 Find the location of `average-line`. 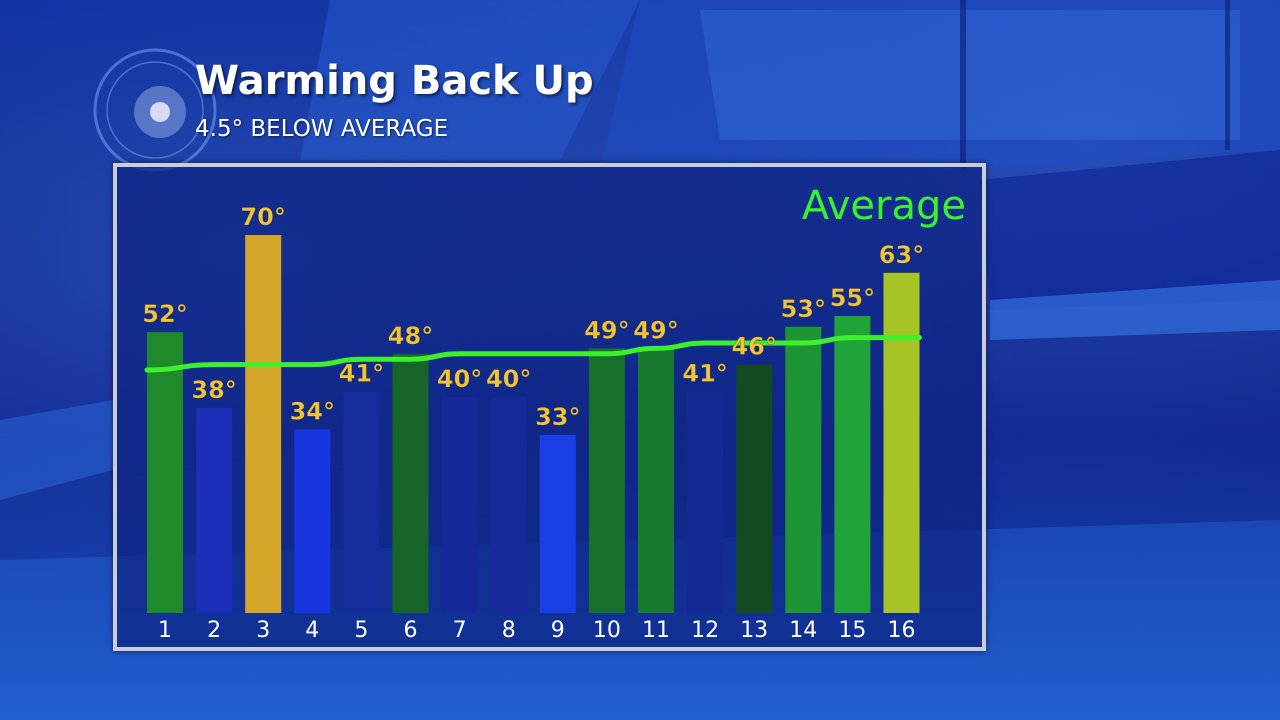

average-line is located at coordinates (533, 354).